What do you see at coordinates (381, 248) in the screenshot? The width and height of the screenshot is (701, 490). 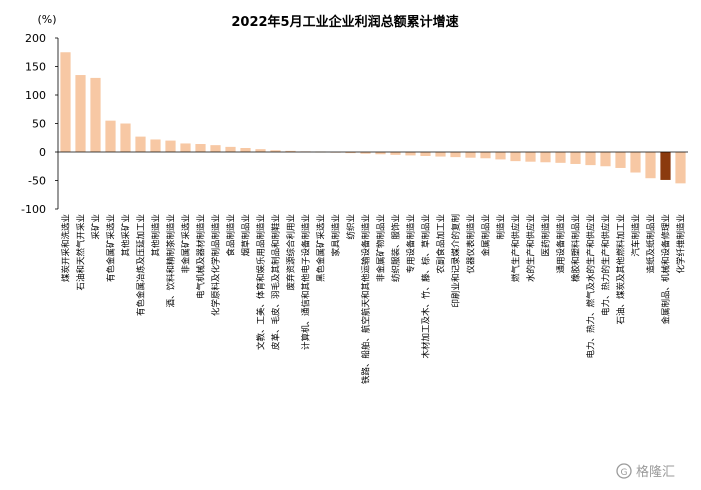 I see `x-tick-label: 非金属矿物制品业` at bounding box center [381, 248].